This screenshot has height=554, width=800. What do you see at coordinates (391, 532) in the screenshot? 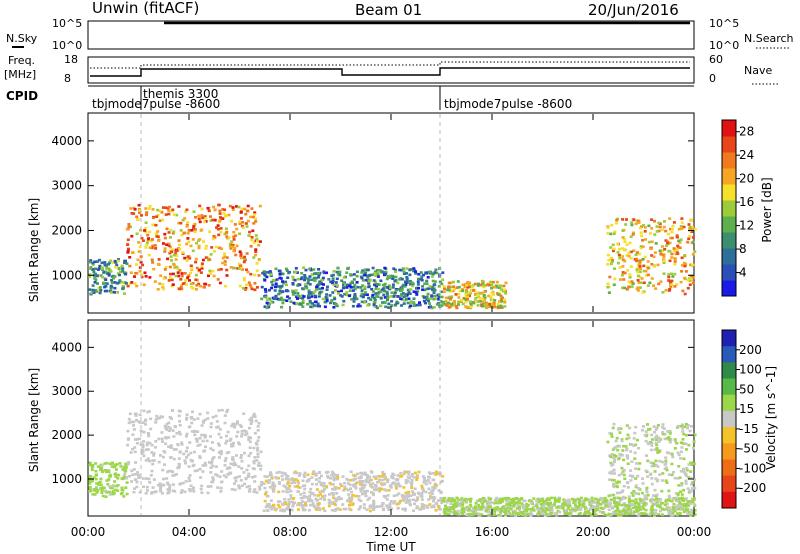
I see `xtick-label: 12:00` at bounding box center [391, 532].